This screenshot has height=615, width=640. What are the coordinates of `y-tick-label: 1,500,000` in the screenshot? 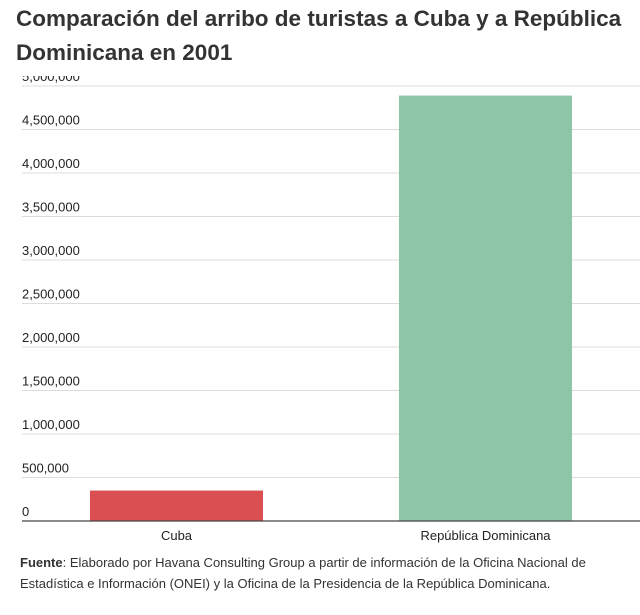 It's located at (51, 381).